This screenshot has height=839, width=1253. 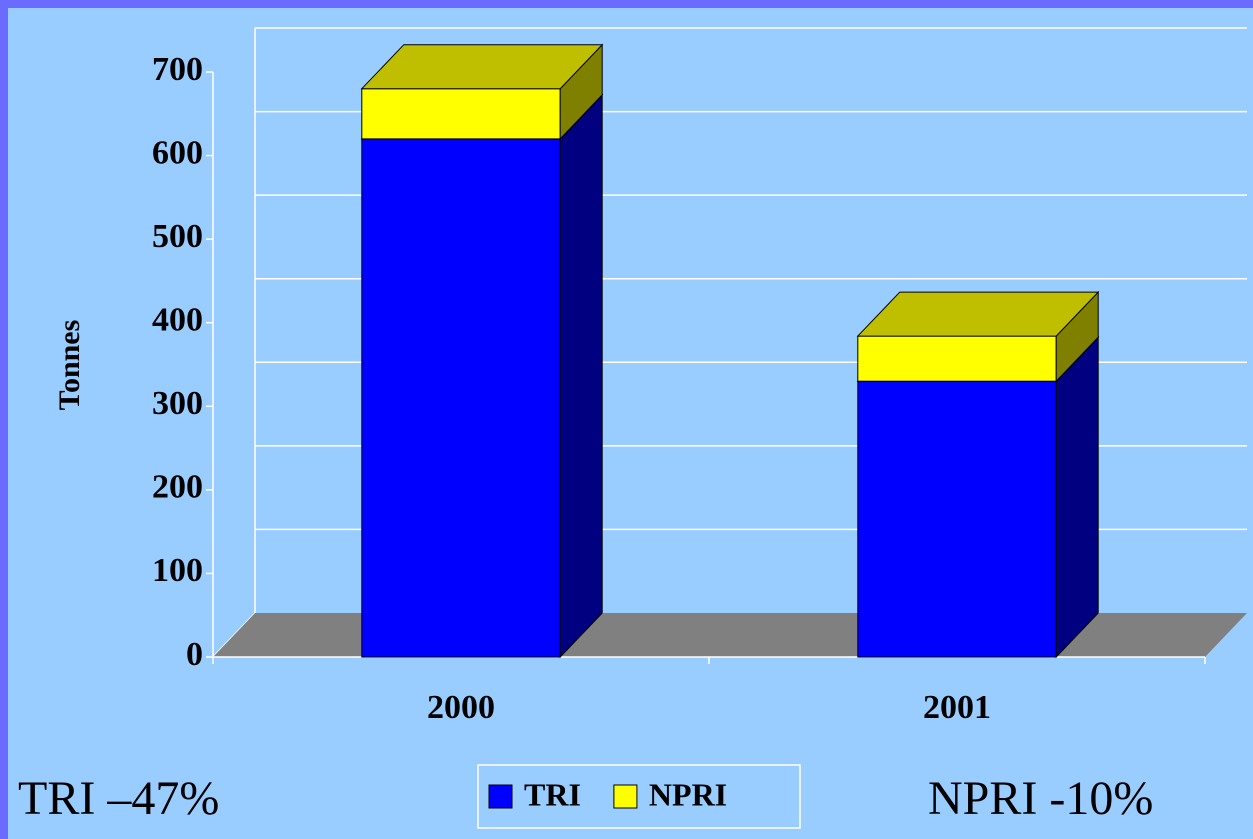 What do you see at coordinates (957, 707) in the screenshot?
I see `x-tick-label: 2001` at bounding box center [957, 707].